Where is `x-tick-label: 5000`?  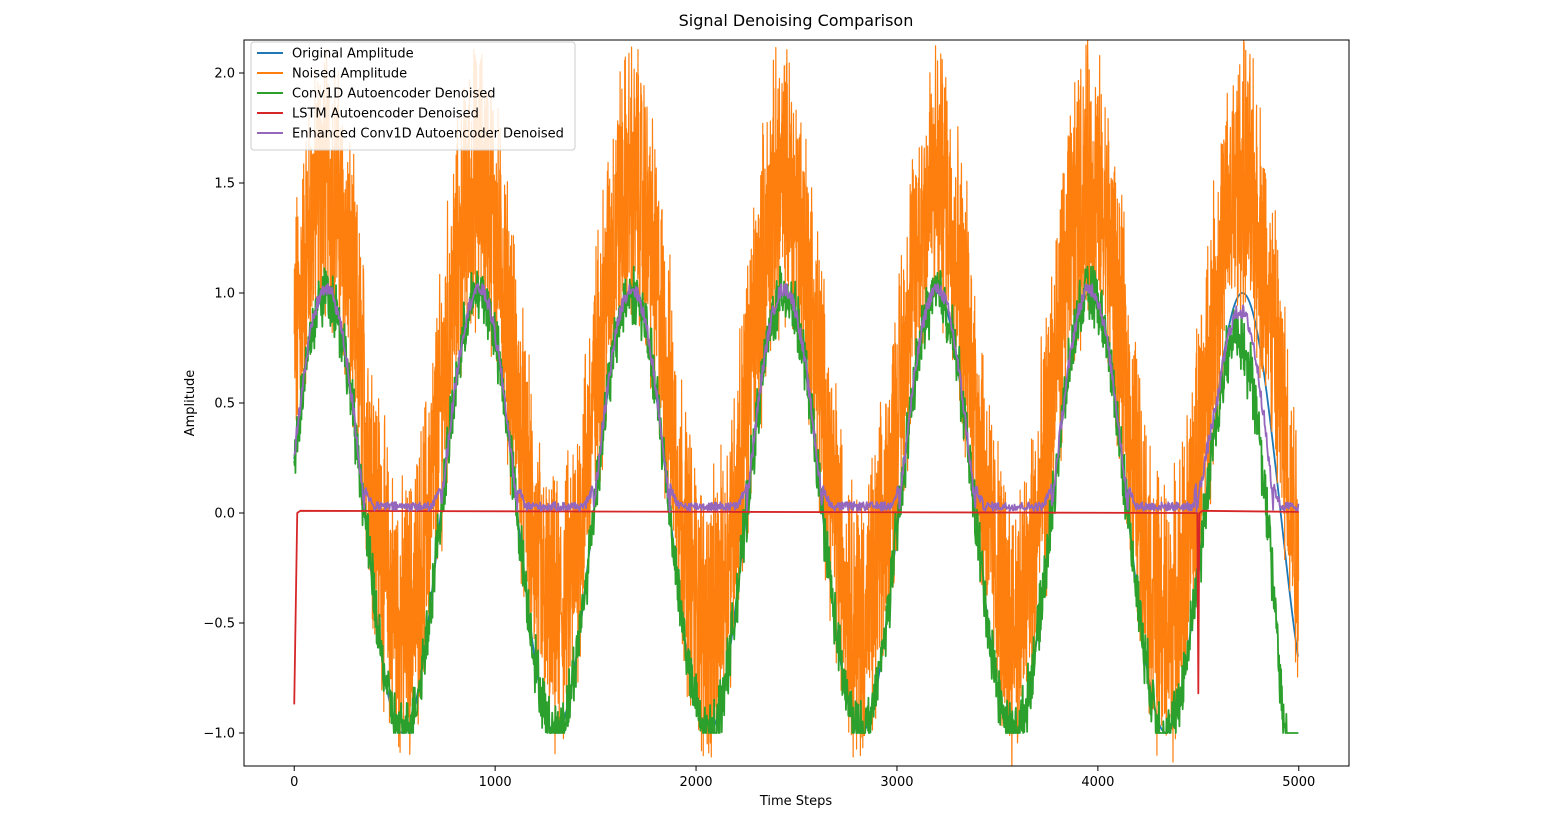 x-tick-label: 5000 is located at coordinates (1298, 782).